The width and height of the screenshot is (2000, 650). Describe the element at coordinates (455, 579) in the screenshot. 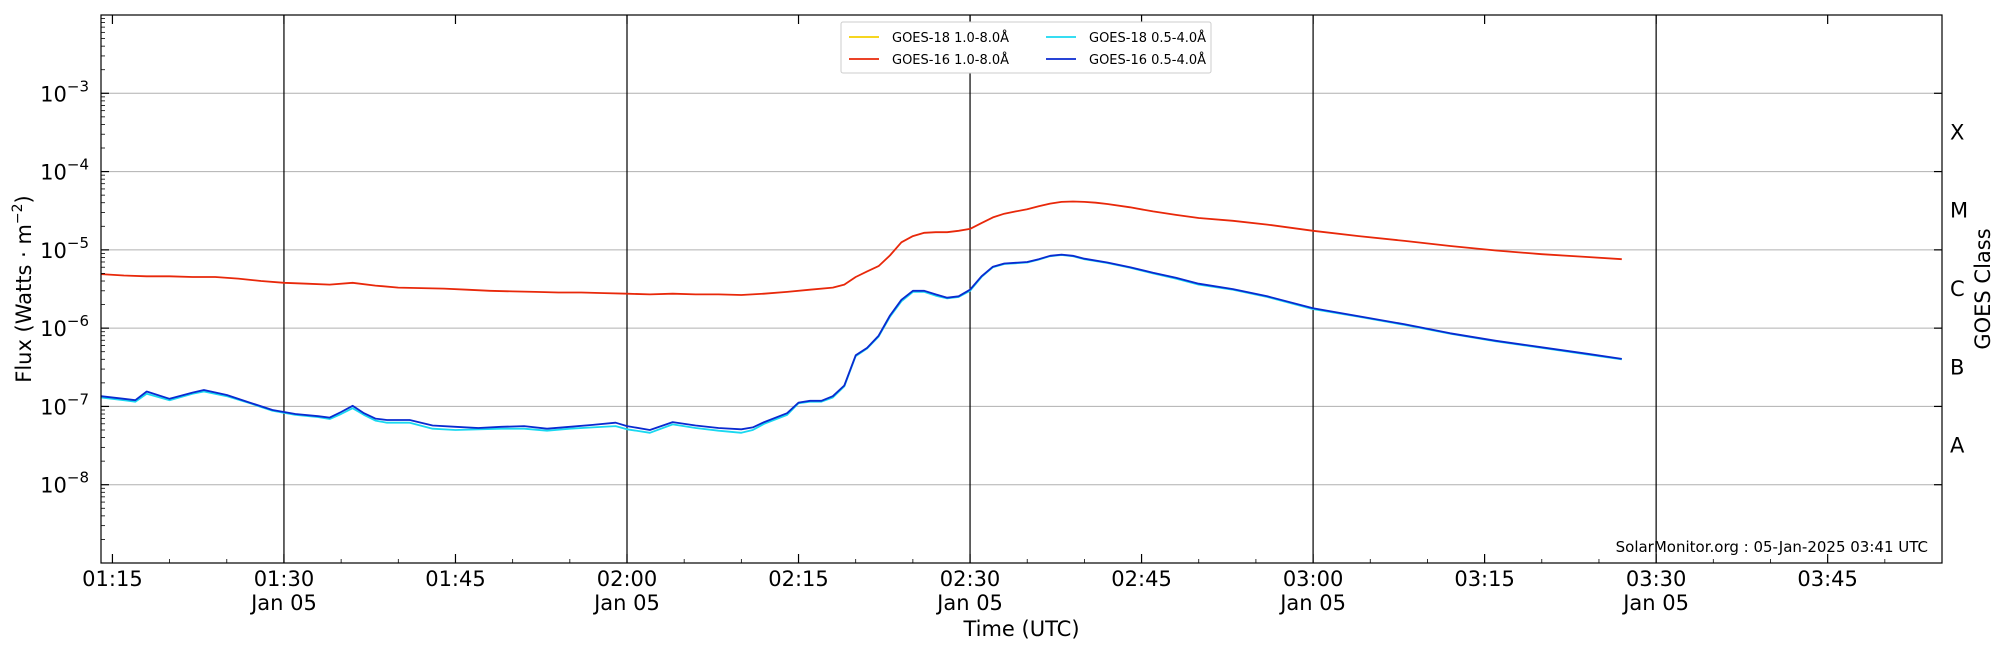

I see `x-tick-label: 01:45` at that location.